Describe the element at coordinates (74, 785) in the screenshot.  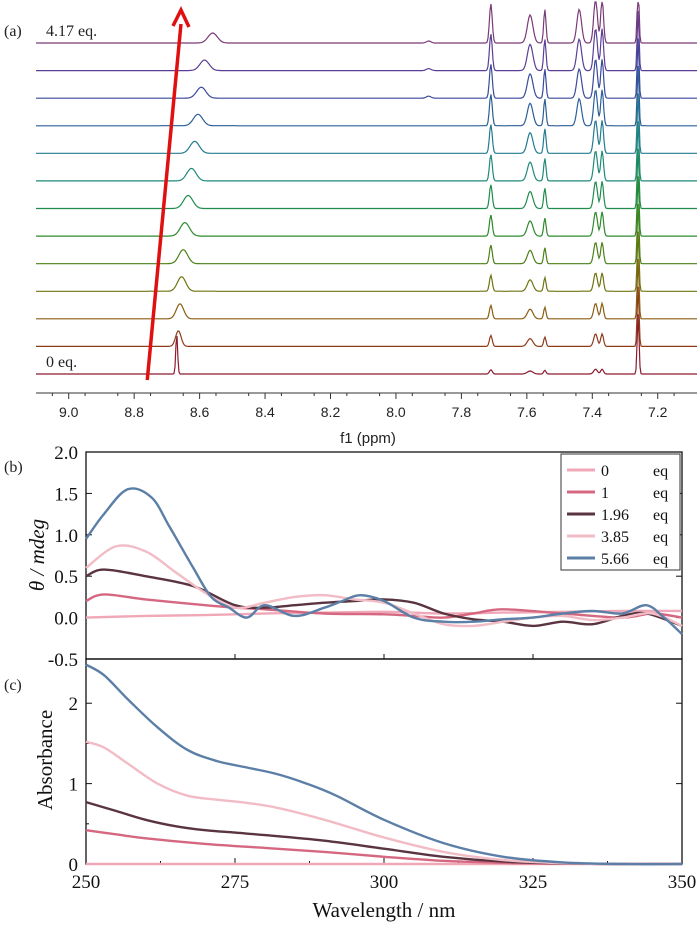
I see `y-tick-label: 1` at that location.